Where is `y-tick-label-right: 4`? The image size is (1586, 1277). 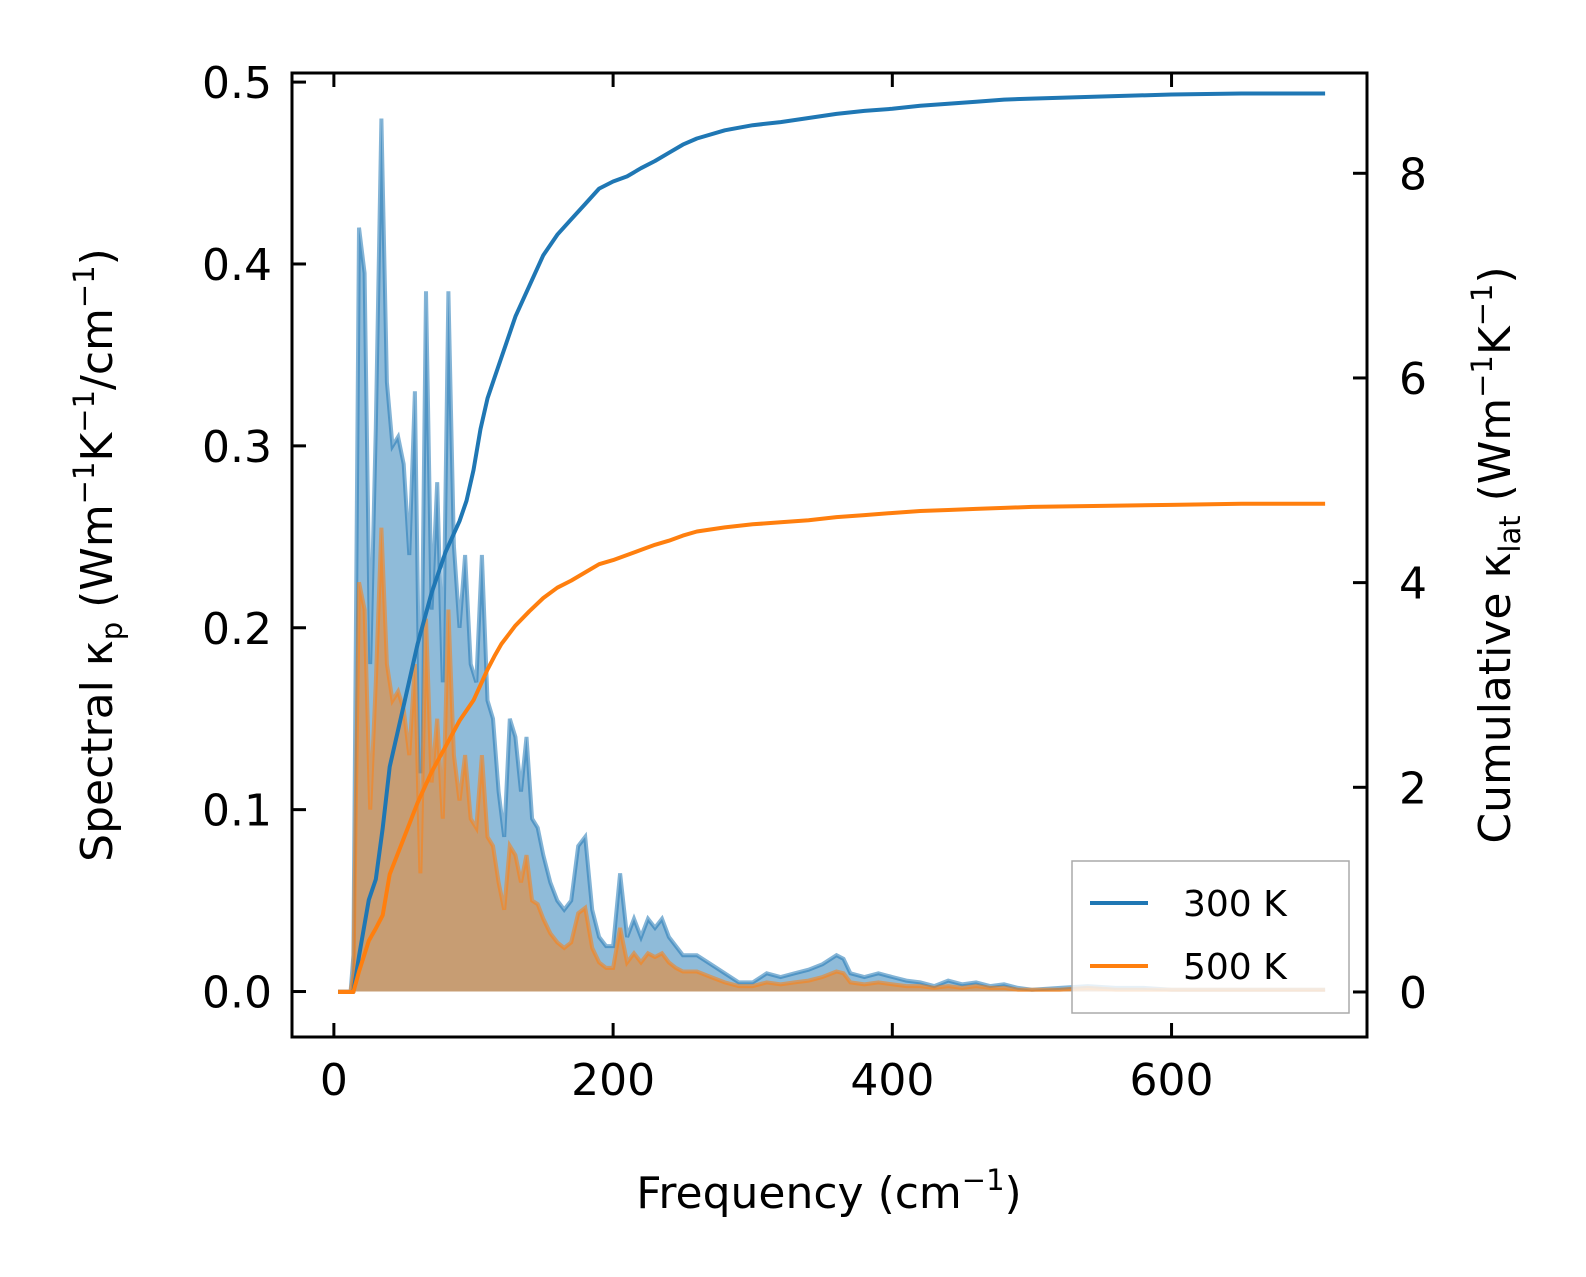 y-tick-label-right: 4 is located at coordinates (1413, 584).